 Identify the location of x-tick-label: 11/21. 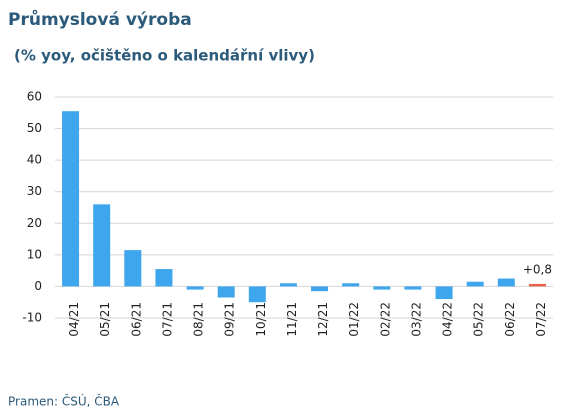
(292, 319).